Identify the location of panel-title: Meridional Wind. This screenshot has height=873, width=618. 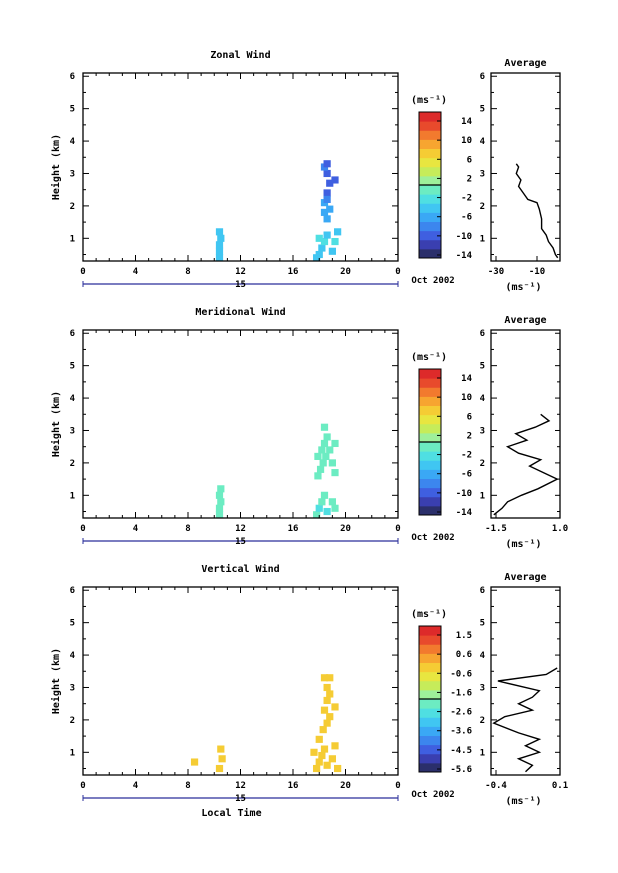
(240, 312).